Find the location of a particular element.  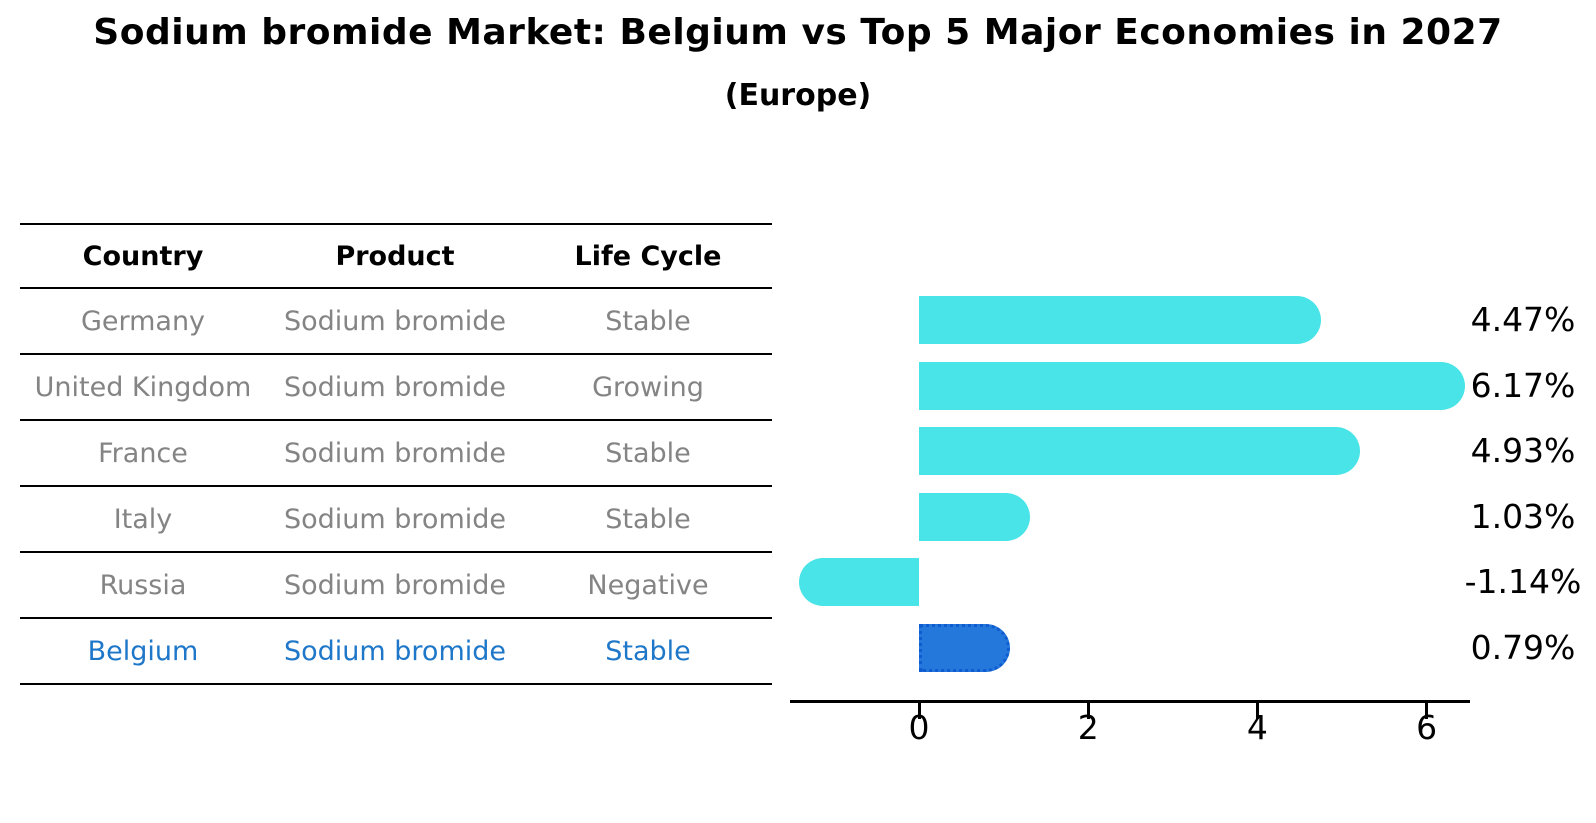

table-cell-united-kingdom-product: Sodium bromide is located at coordinates (394, 387).